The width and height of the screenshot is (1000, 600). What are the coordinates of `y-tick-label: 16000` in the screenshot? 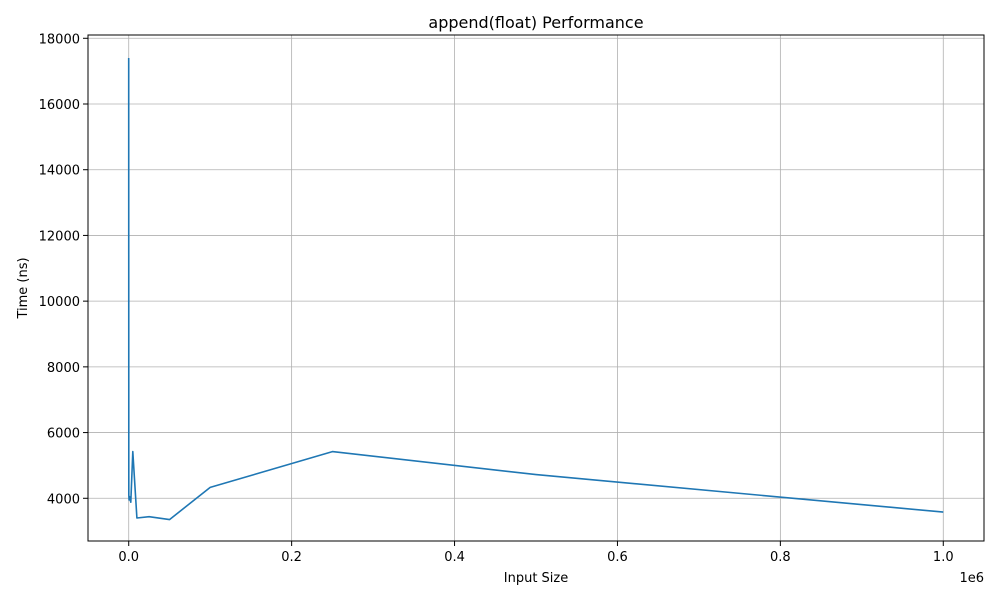 It's located at (59, 105).